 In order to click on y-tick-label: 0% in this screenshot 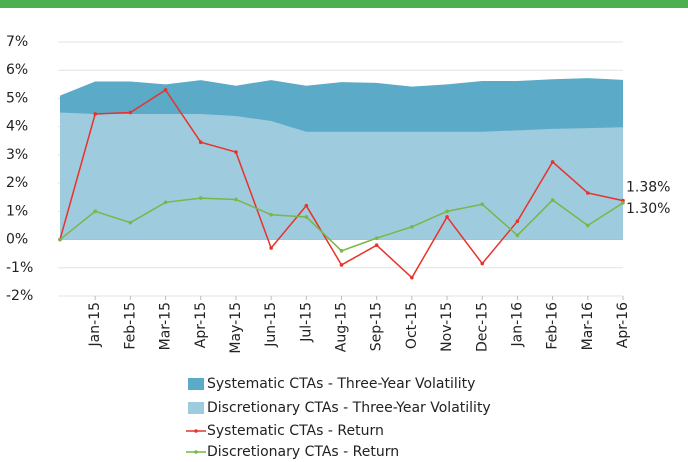, I will do `click(17, 240)`.